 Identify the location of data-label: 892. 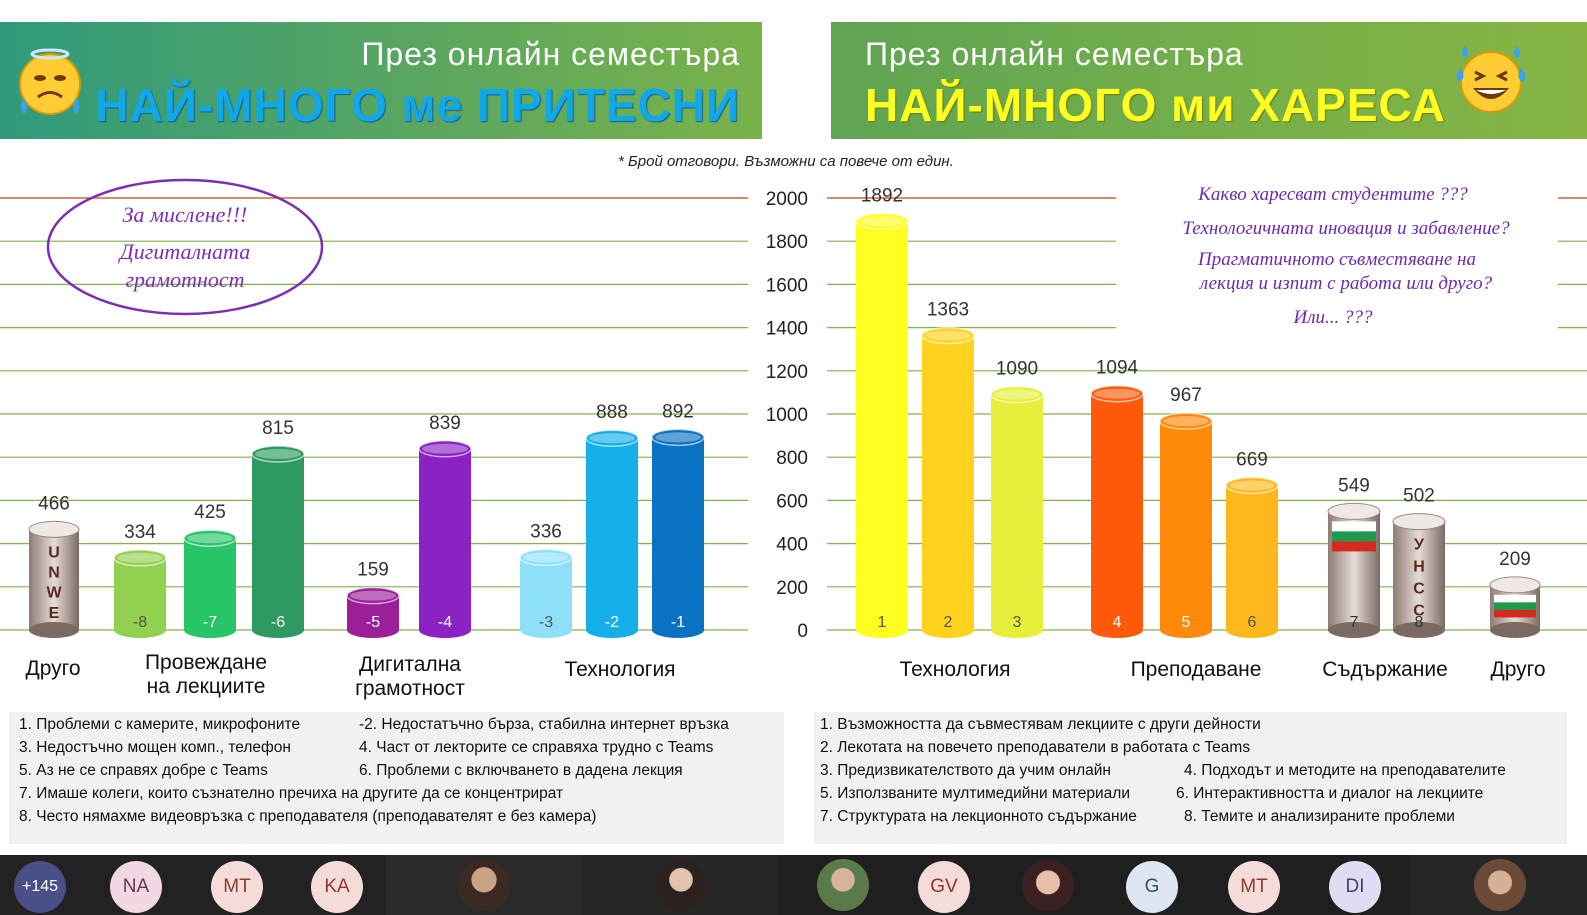
(678, 411).